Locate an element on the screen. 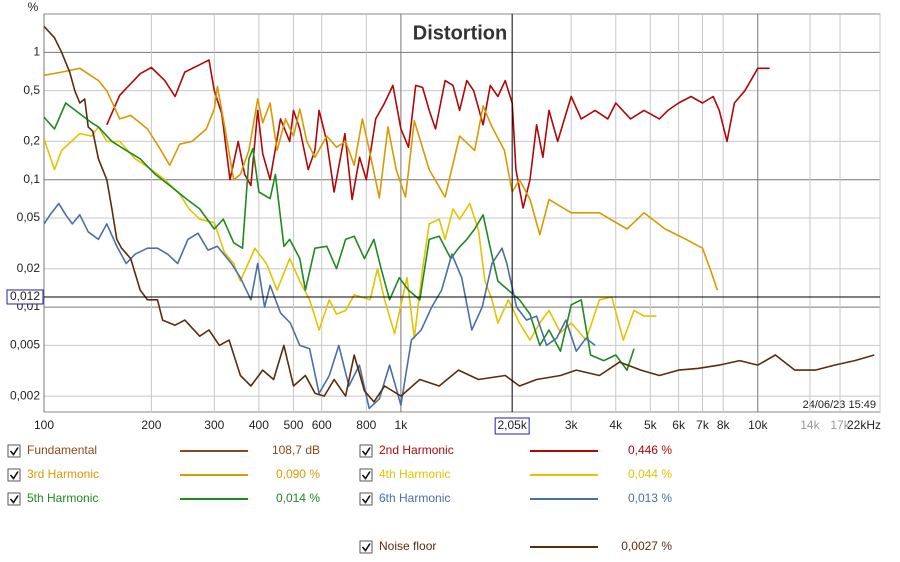  cursor-y-label: 0,012 is located at coordinates (25, 296).